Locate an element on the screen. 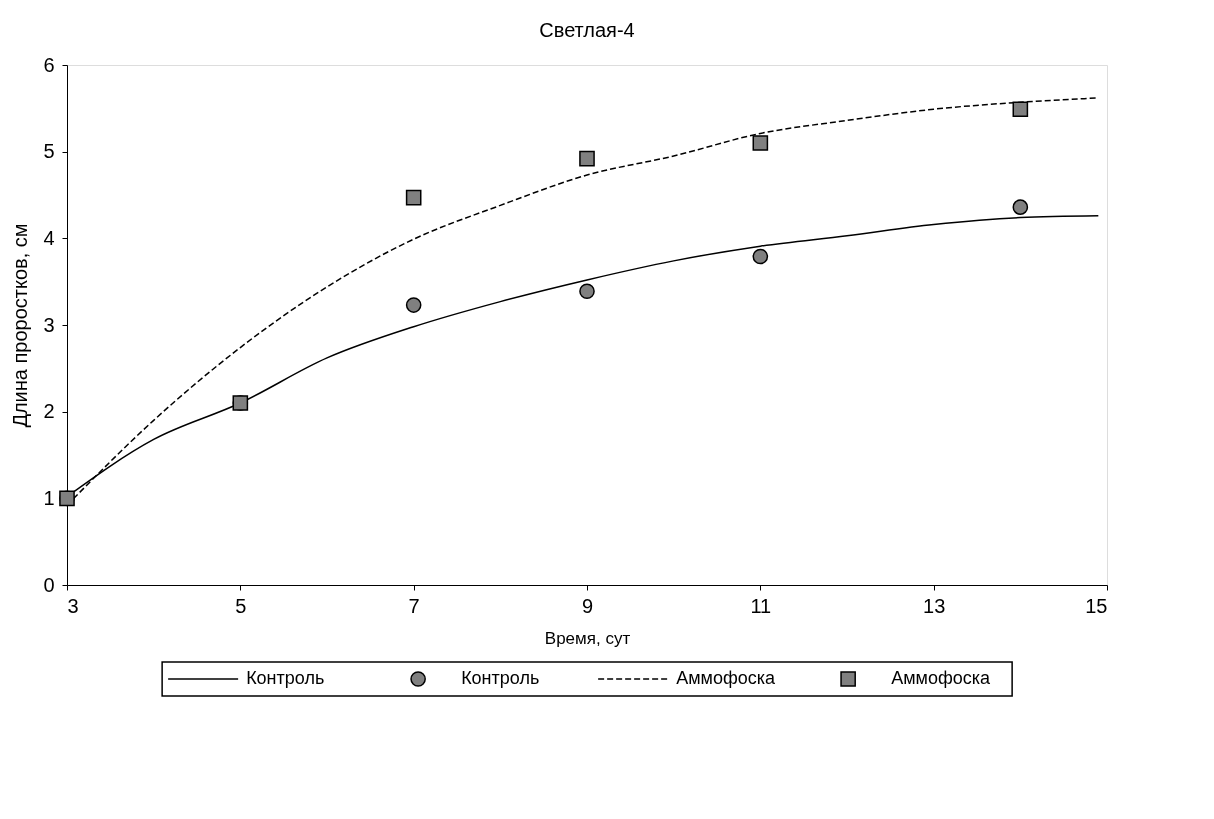 This screenshot has width=1214, height=819. y-tick-label: 1 is located at coordinates (49, 497).